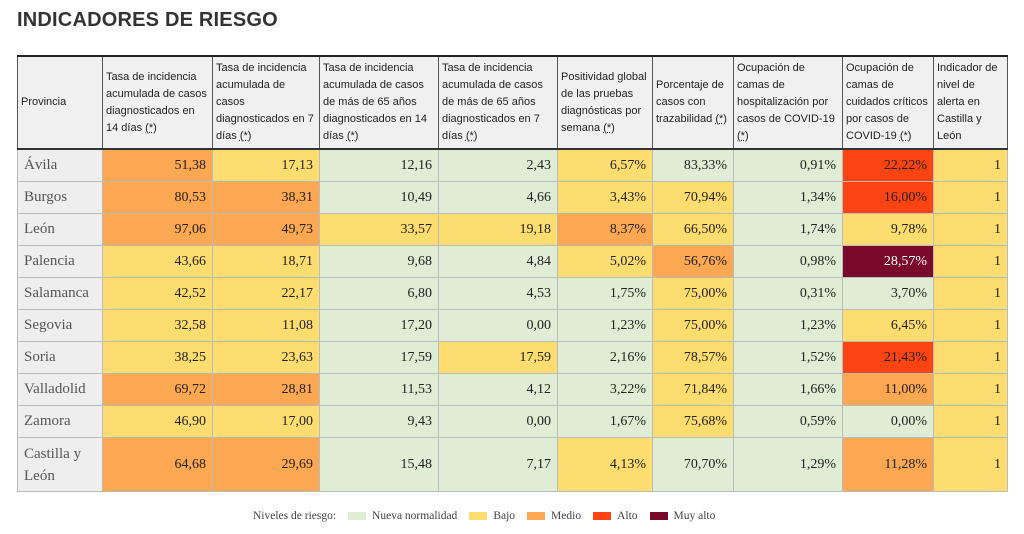 This screenshot has width=1024, height=534. I want to click on indicator-cell: 1,34%, so click(788, 197).